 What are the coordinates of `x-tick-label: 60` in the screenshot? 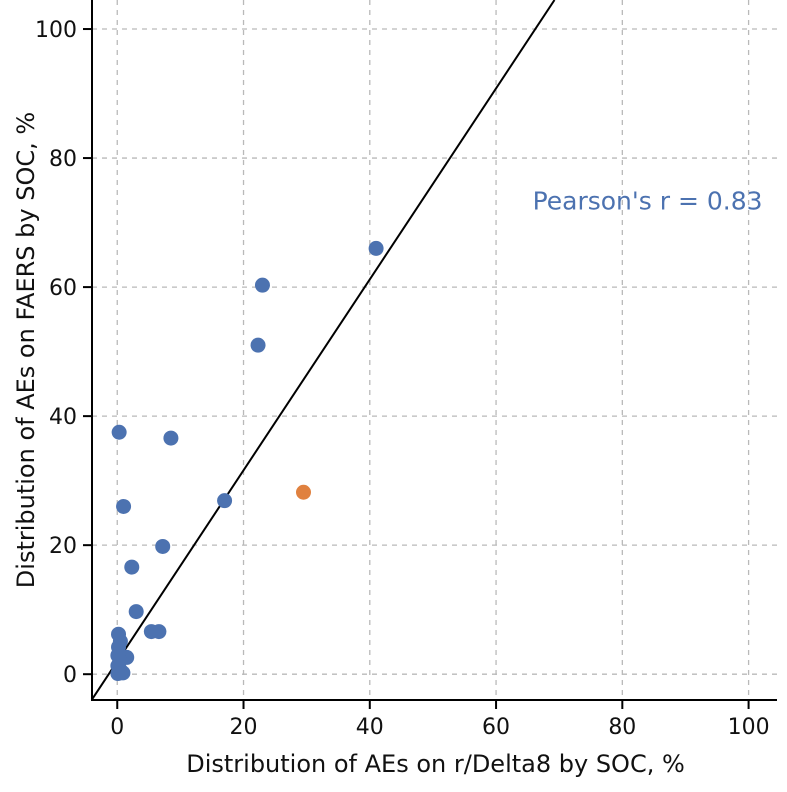 It's located at (496, 727).